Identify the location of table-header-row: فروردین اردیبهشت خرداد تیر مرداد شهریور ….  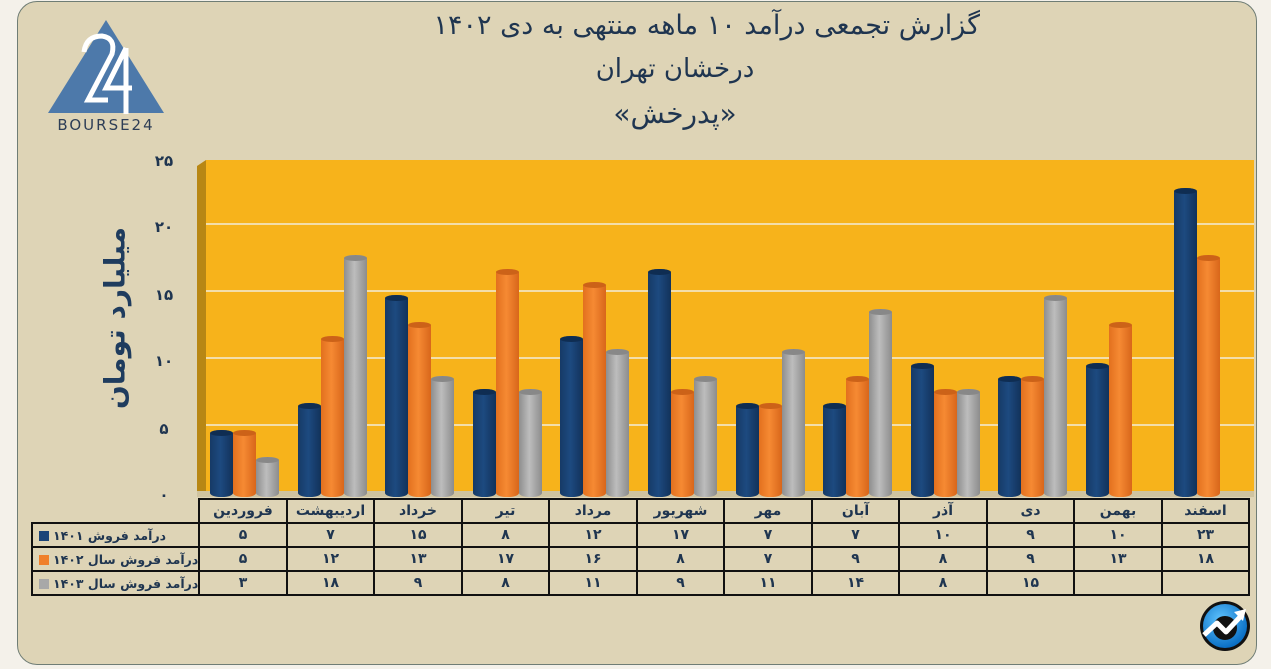
(641, 511).